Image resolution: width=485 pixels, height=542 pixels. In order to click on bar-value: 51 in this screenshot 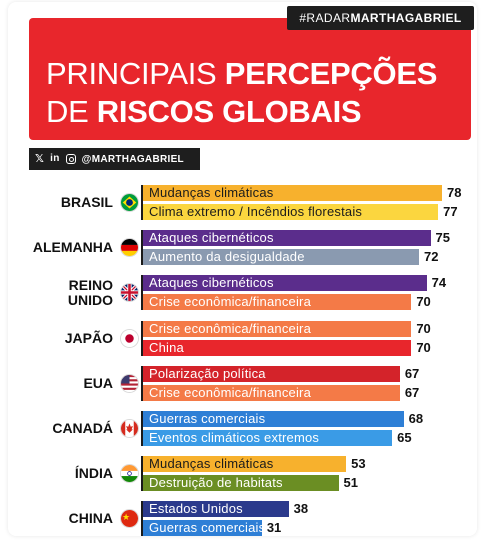, I will do `click(350, 483)`.